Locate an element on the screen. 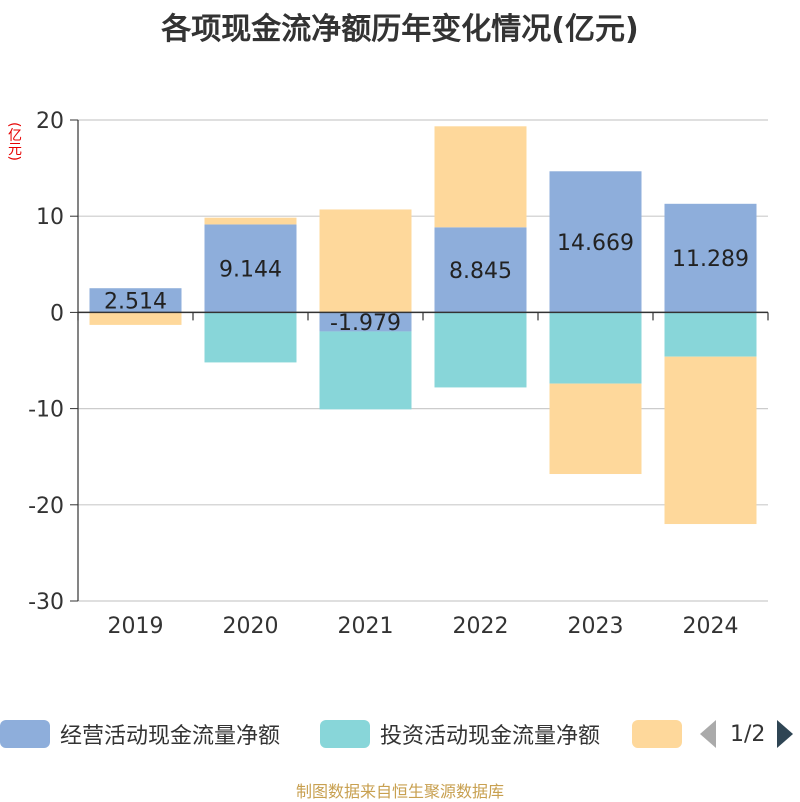  x-tick-label: 2019 is located at coordinates (136, 626).